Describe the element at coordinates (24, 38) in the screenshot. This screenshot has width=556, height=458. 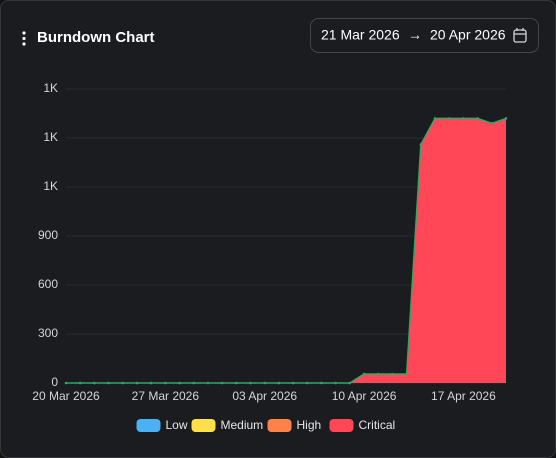
I see `menu-icon` at that location.